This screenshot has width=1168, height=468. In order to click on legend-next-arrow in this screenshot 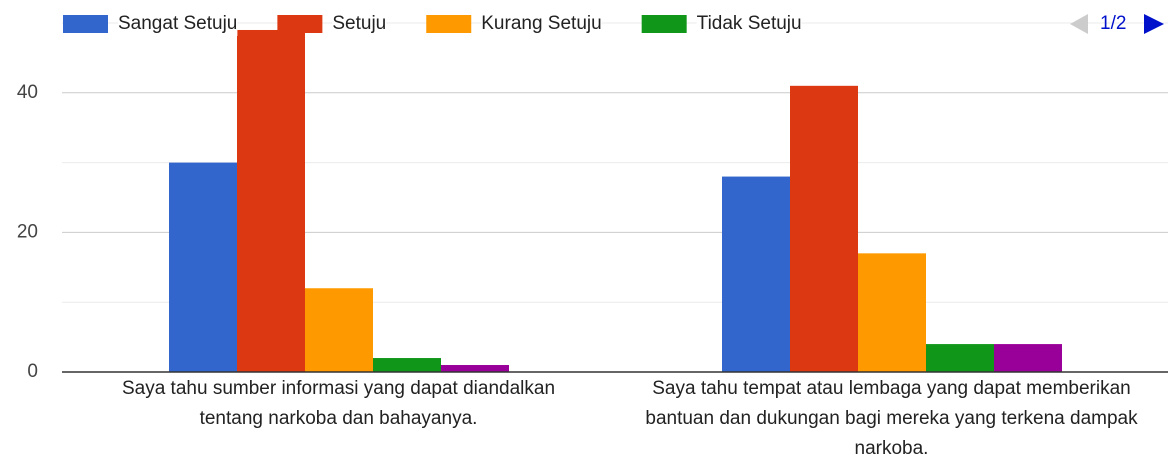, I will do `click(1154, 24)`.